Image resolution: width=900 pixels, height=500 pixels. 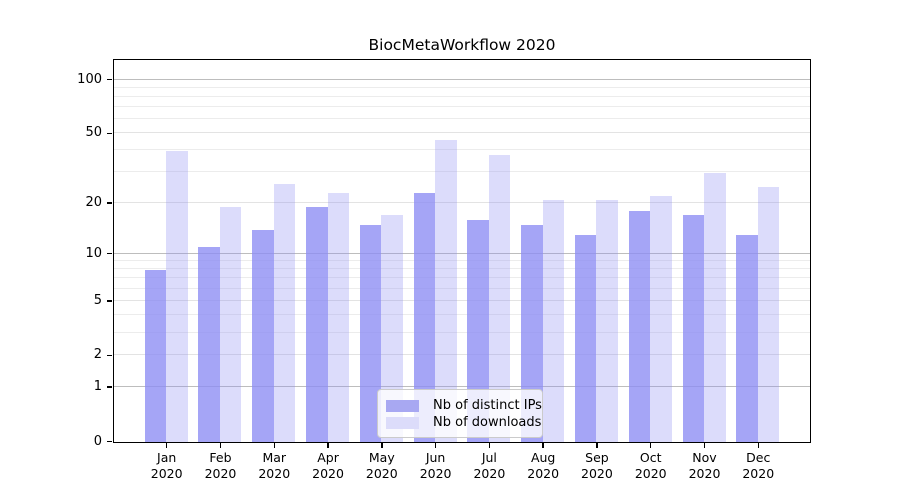 I want to click on y-tick-label-100: 100, so click(x=89, y=79).